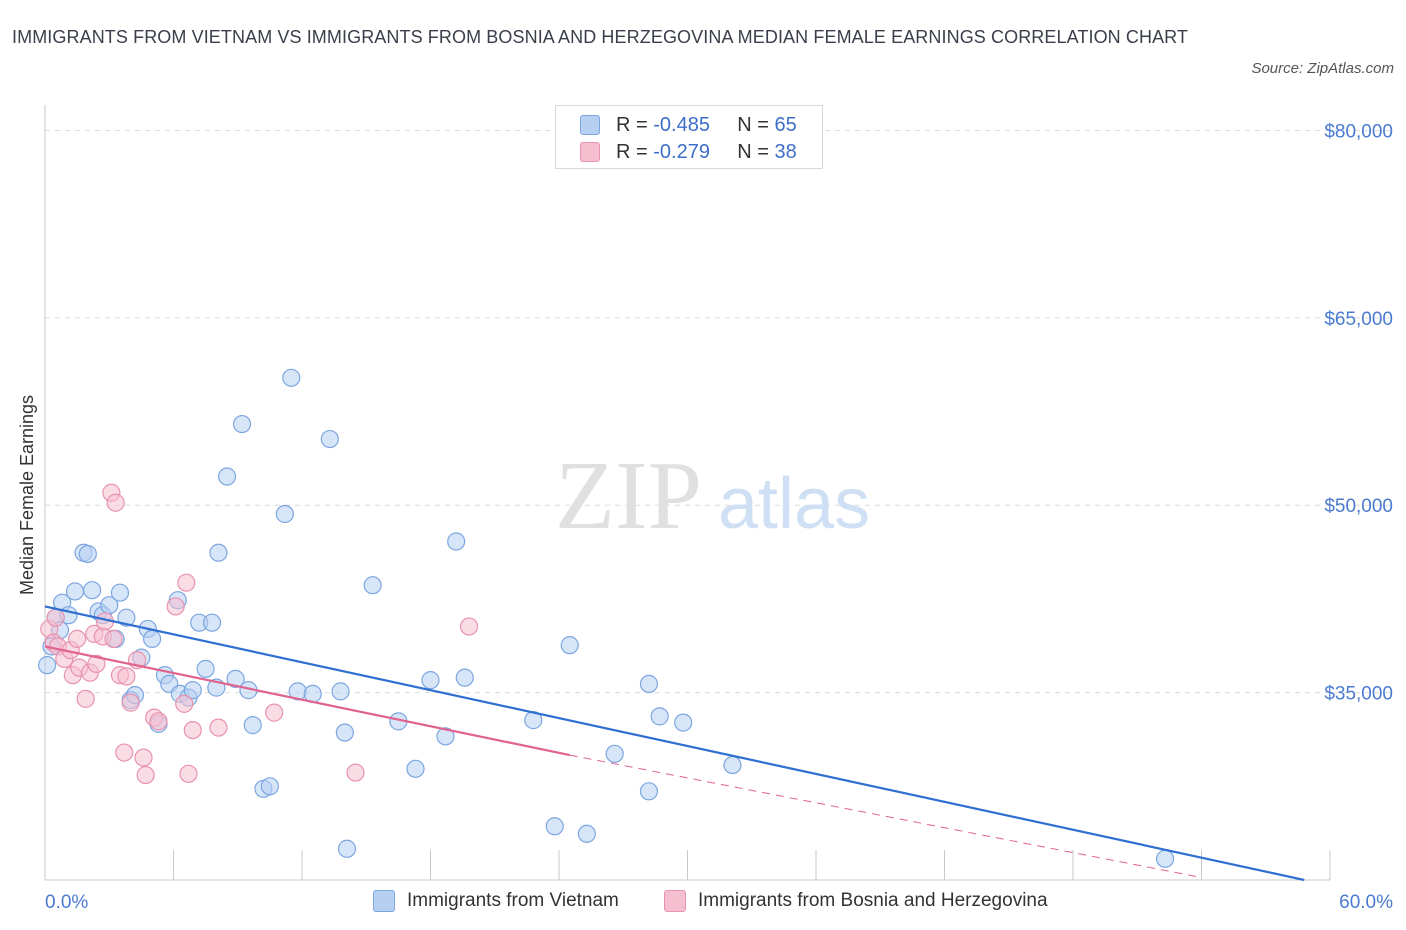  I want to click on watermark: ZIP atlas, so click(712, 496).